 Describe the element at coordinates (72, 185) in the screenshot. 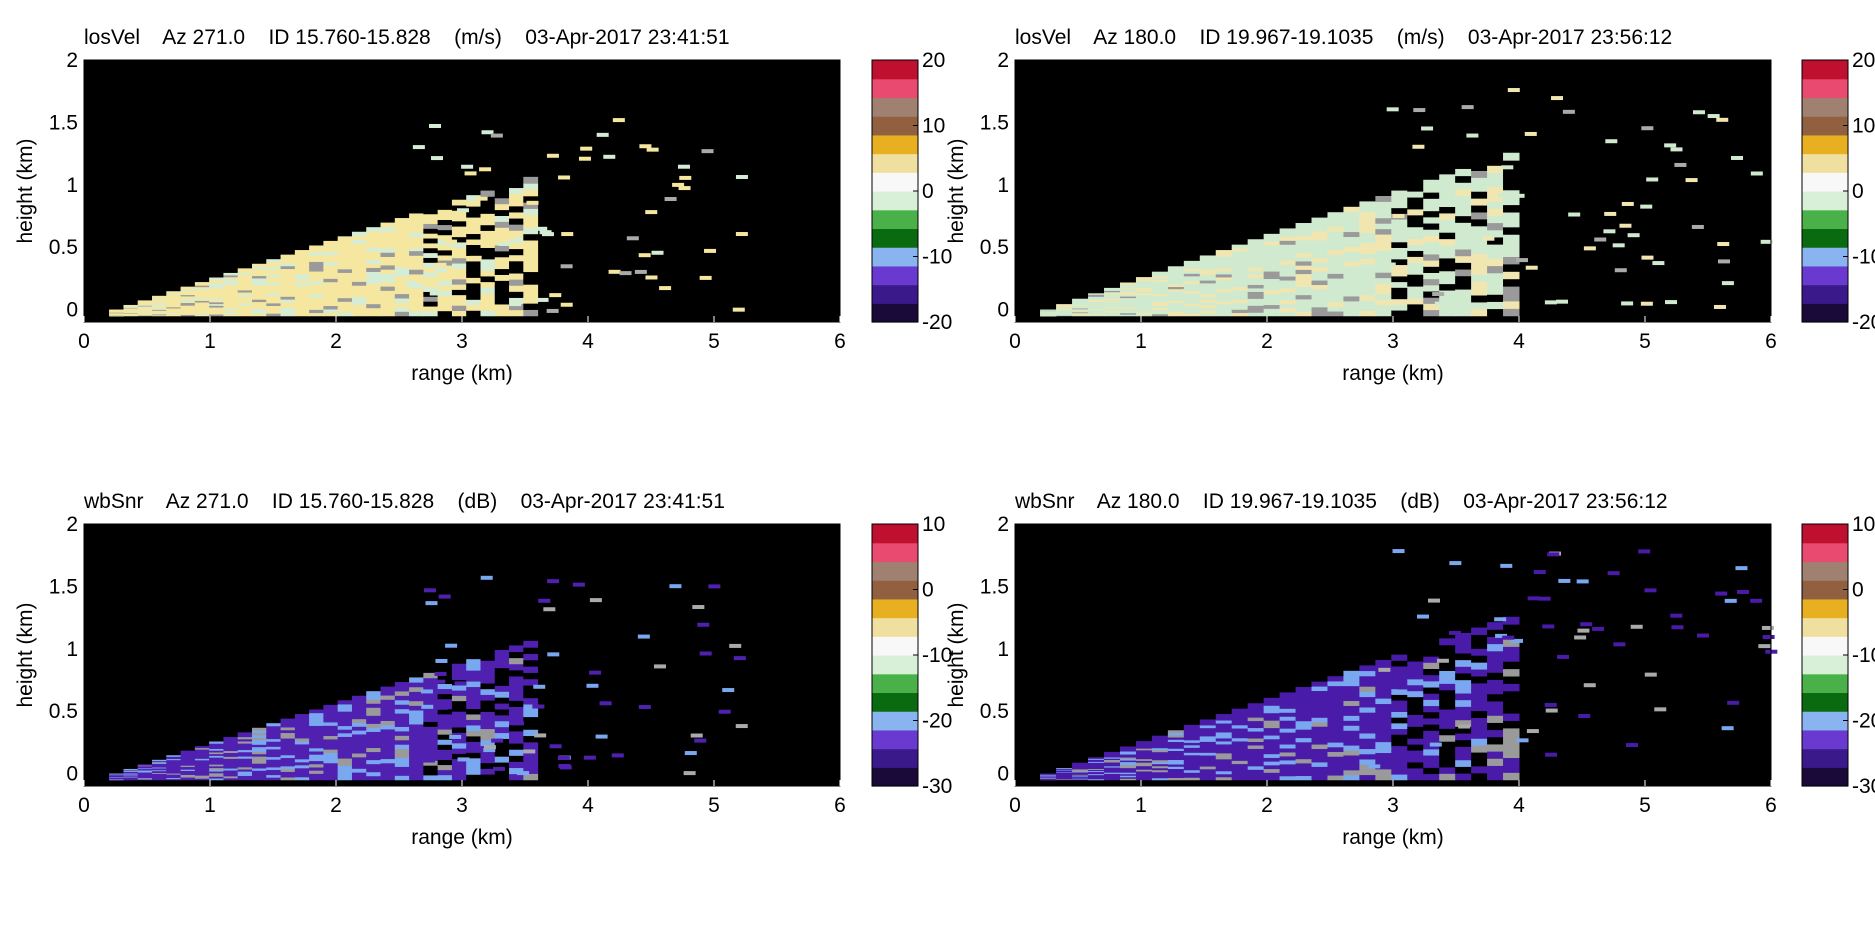

I see `y-tick-label: 1` at that location.